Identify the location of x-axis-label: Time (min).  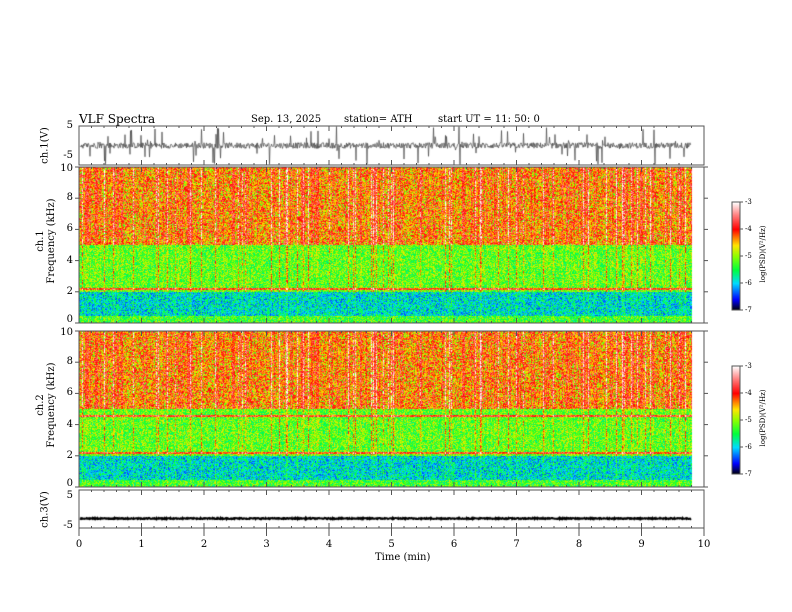
(403, 557).